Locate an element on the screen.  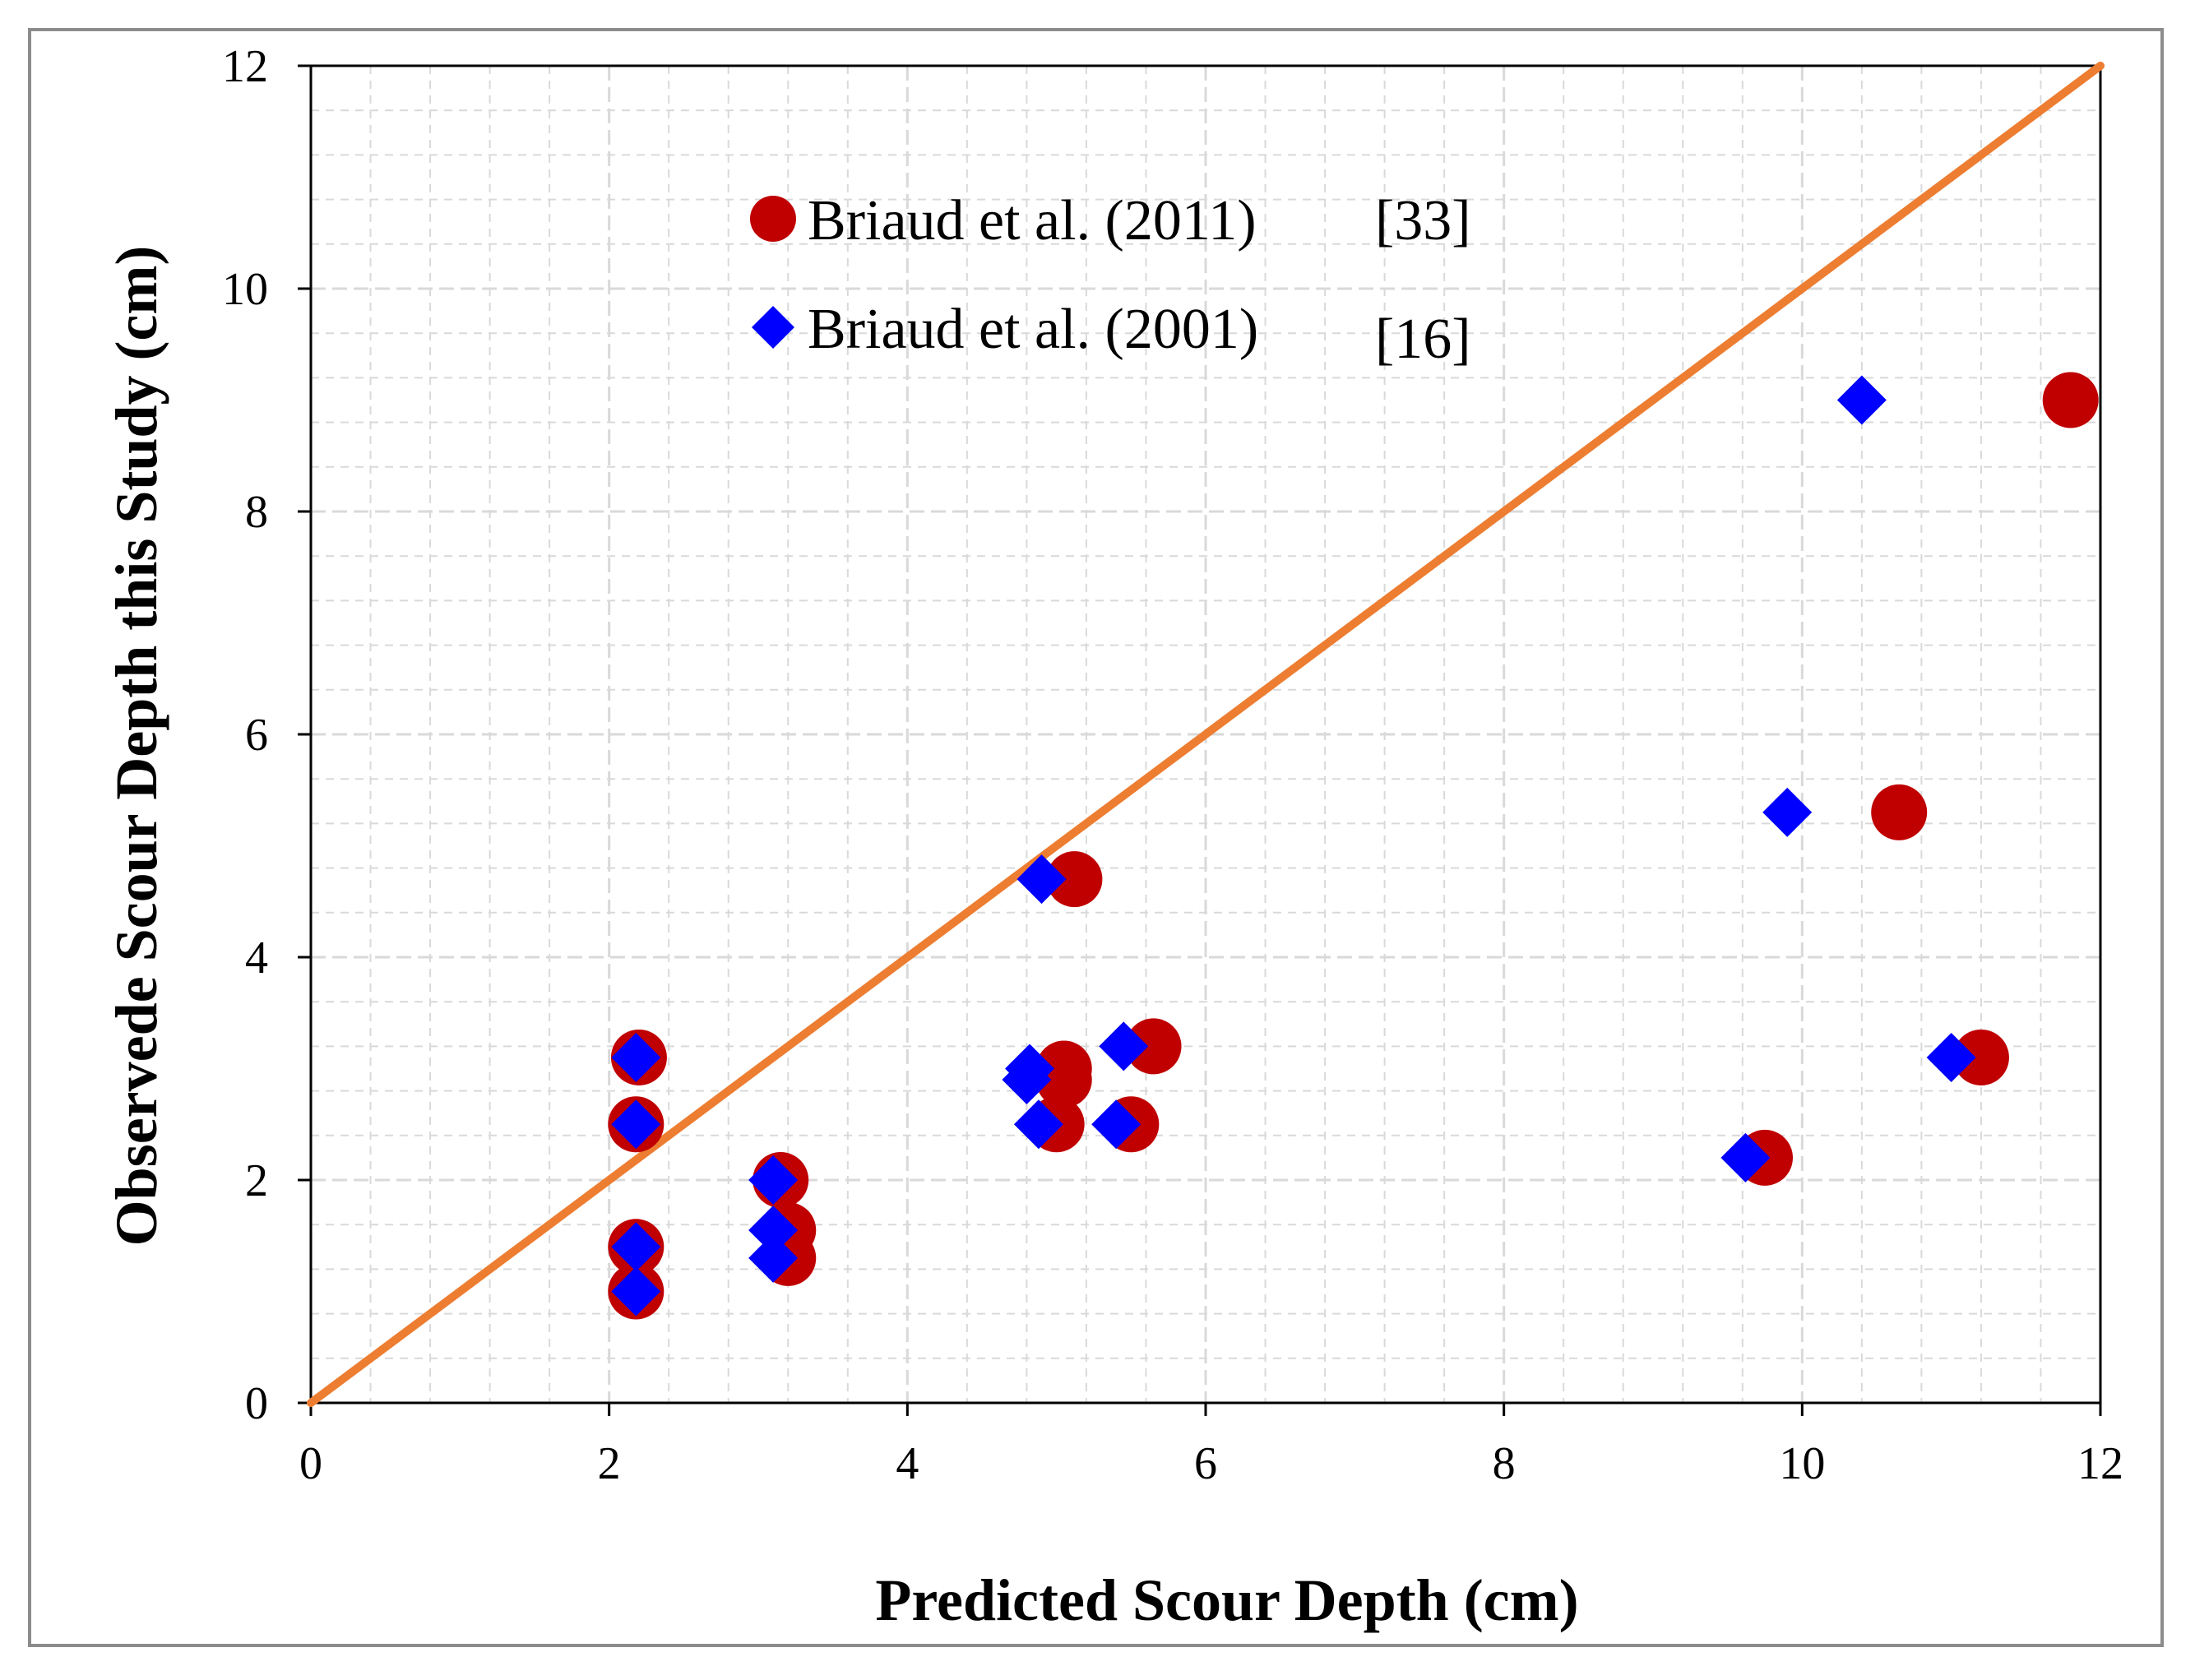
y-tick-label: 0 is located at coordinates (256, 1403).